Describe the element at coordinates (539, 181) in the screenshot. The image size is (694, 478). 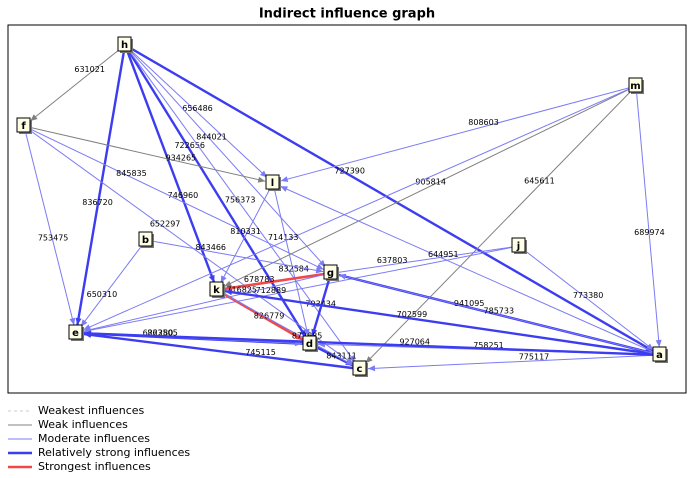
I see `edge-label: 645611` at that location.